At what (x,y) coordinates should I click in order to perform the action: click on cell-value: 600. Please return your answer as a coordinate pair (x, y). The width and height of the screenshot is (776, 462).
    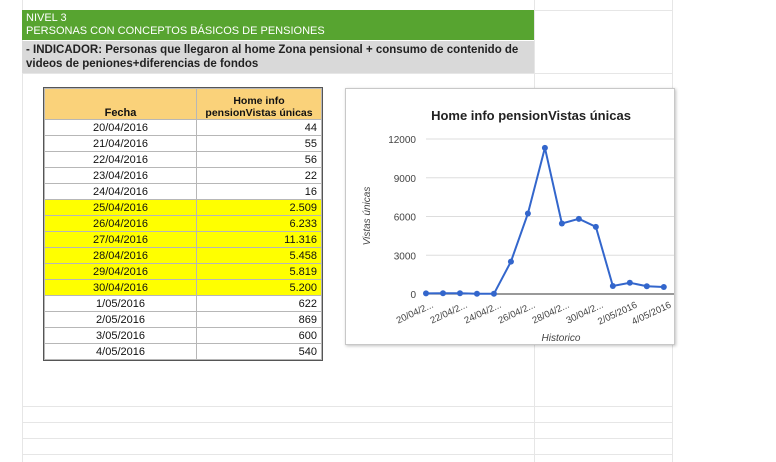
    Looking at the image, I should click on (259, 335).